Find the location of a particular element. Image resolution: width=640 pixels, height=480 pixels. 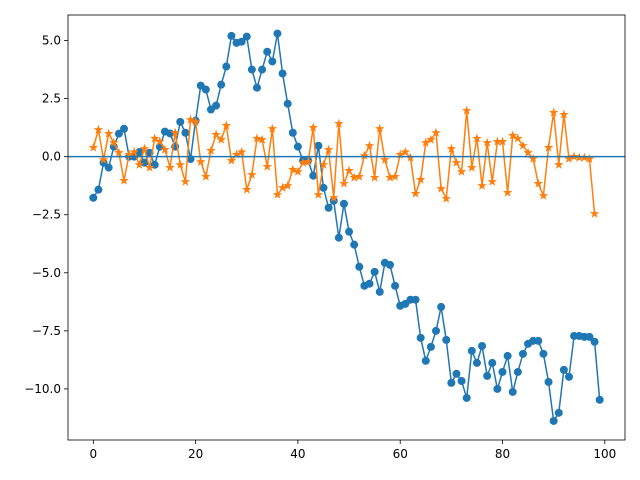

y-tick-label: −10.0 is located at coordinates (42, 389).